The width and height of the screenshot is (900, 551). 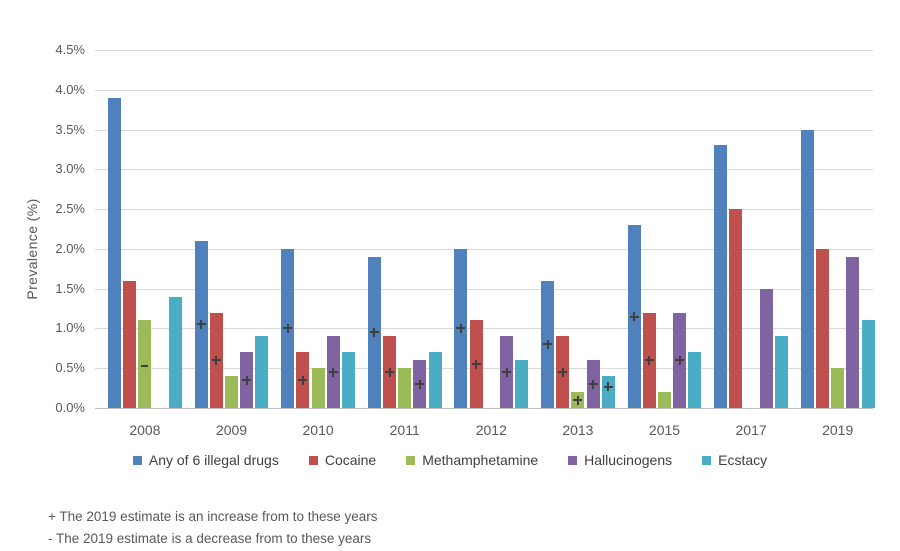 I want to click on y-tick-label: 2.5%, so click(x=70, y=209).